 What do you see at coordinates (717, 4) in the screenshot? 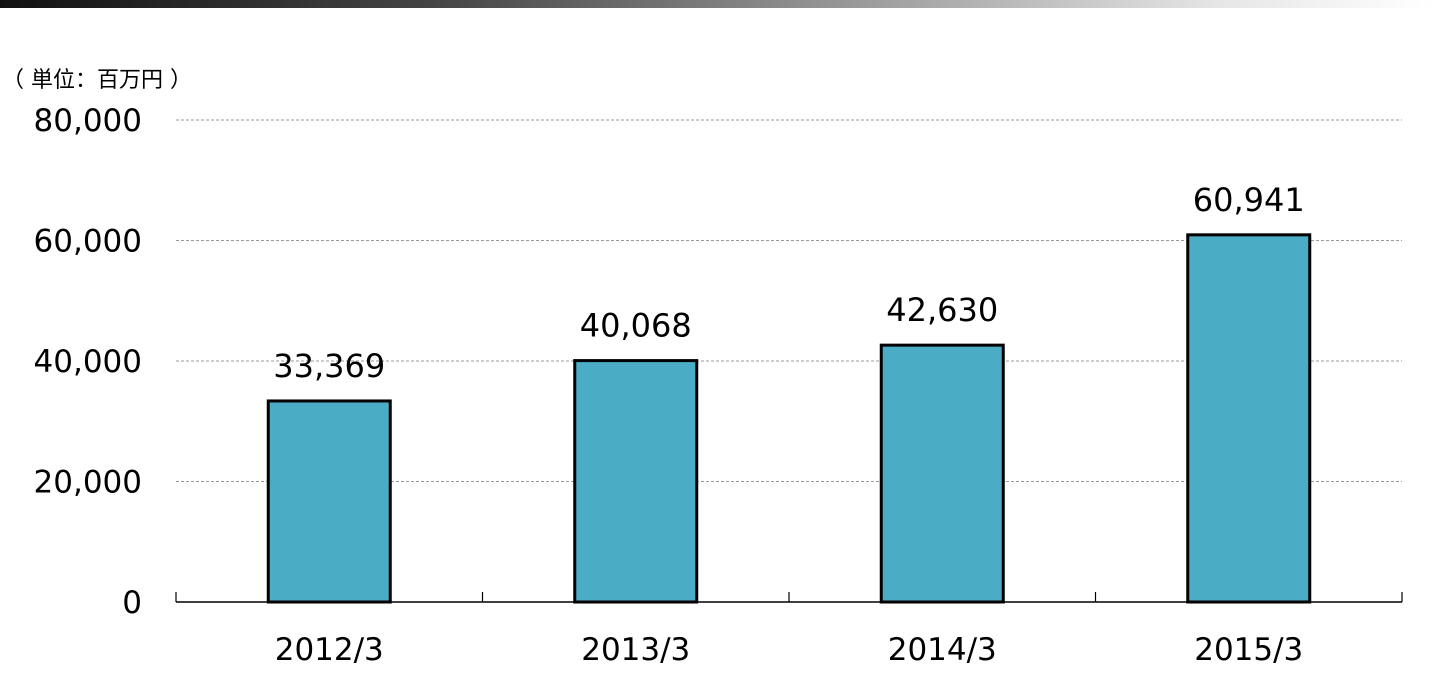
I see `header-gradient-bar` at bounding box center [717, 4].